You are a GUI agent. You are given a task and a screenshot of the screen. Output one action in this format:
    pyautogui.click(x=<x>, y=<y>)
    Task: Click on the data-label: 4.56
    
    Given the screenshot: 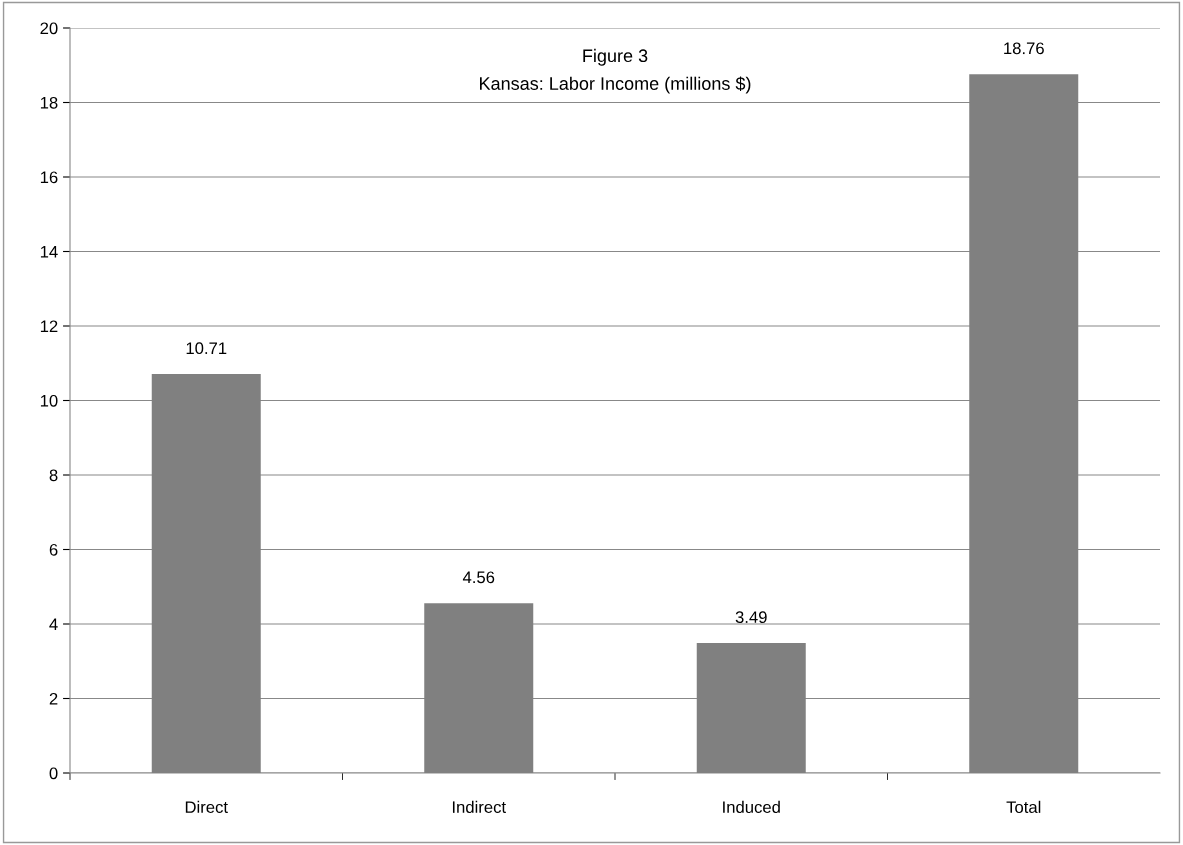 What is the action you would take?
    pyautogui.click(x=478, y=577)
    